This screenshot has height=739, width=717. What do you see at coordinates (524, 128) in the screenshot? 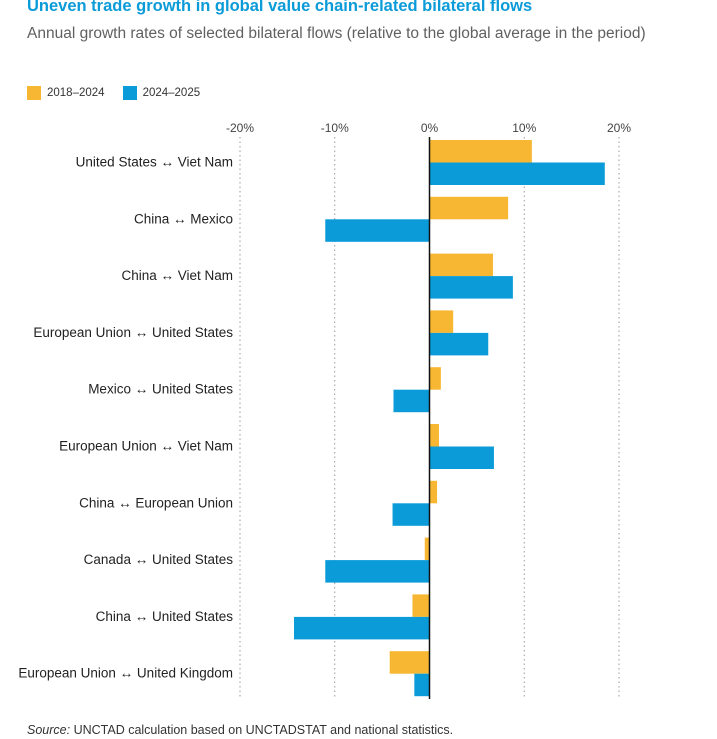
I see `x-tick-label-10: 10%` at bounding box center [524, 128].